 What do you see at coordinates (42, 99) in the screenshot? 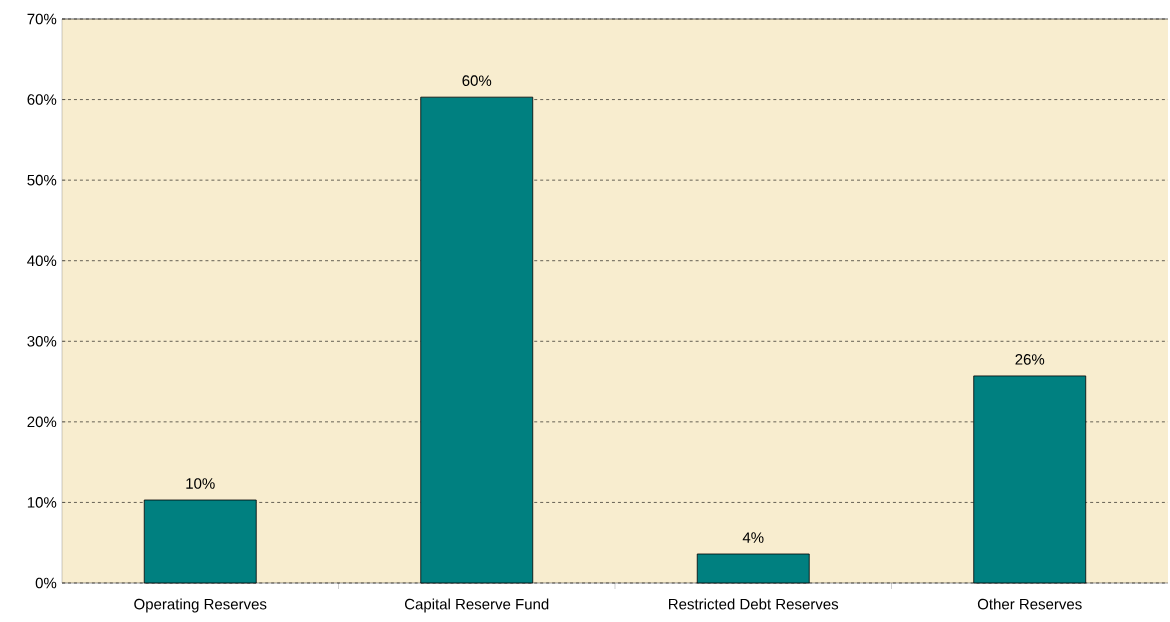
I see `y-tick-label: 60%` at bounding box center [42, 99].